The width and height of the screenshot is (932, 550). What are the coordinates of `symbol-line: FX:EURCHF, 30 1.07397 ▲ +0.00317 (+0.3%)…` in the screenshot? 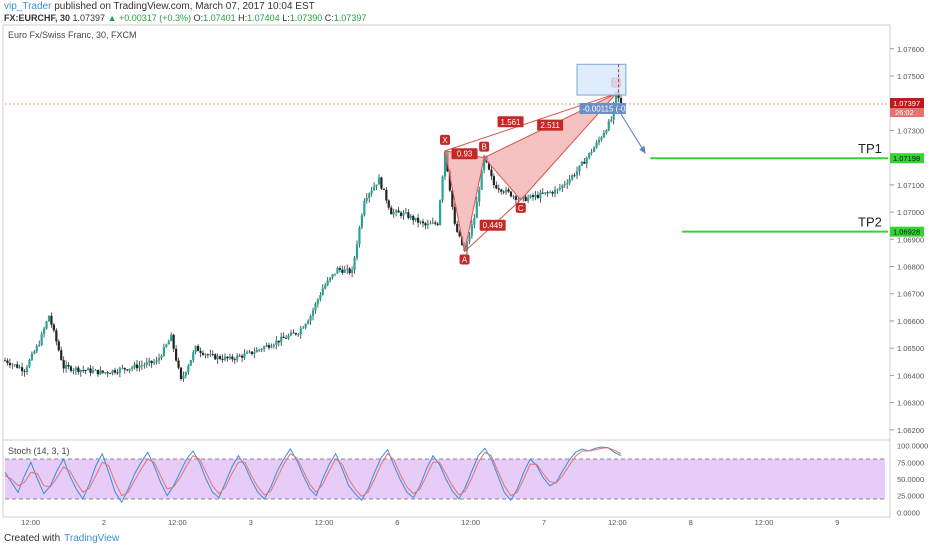 It's located at (185, 18).